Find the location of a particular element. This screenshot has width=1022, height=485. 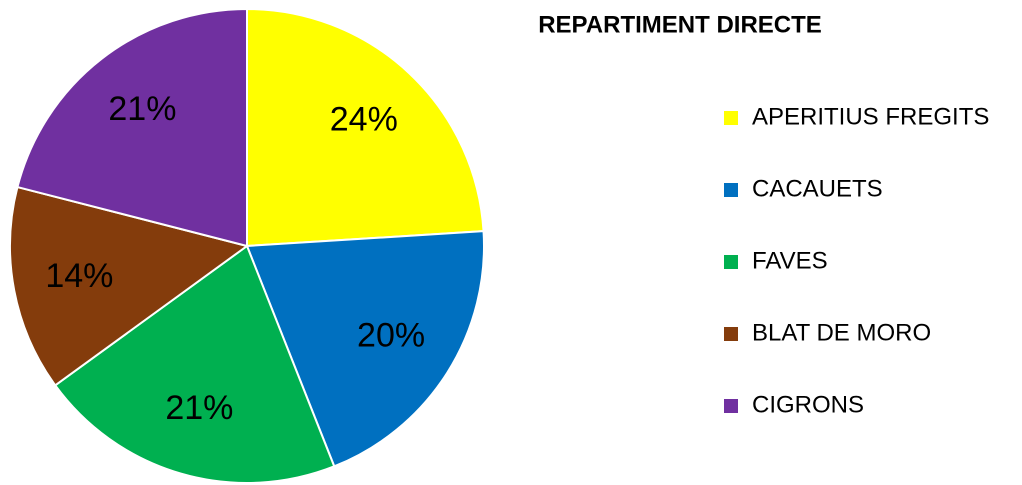

data-label: 14% is located at coordinates (79, 276).